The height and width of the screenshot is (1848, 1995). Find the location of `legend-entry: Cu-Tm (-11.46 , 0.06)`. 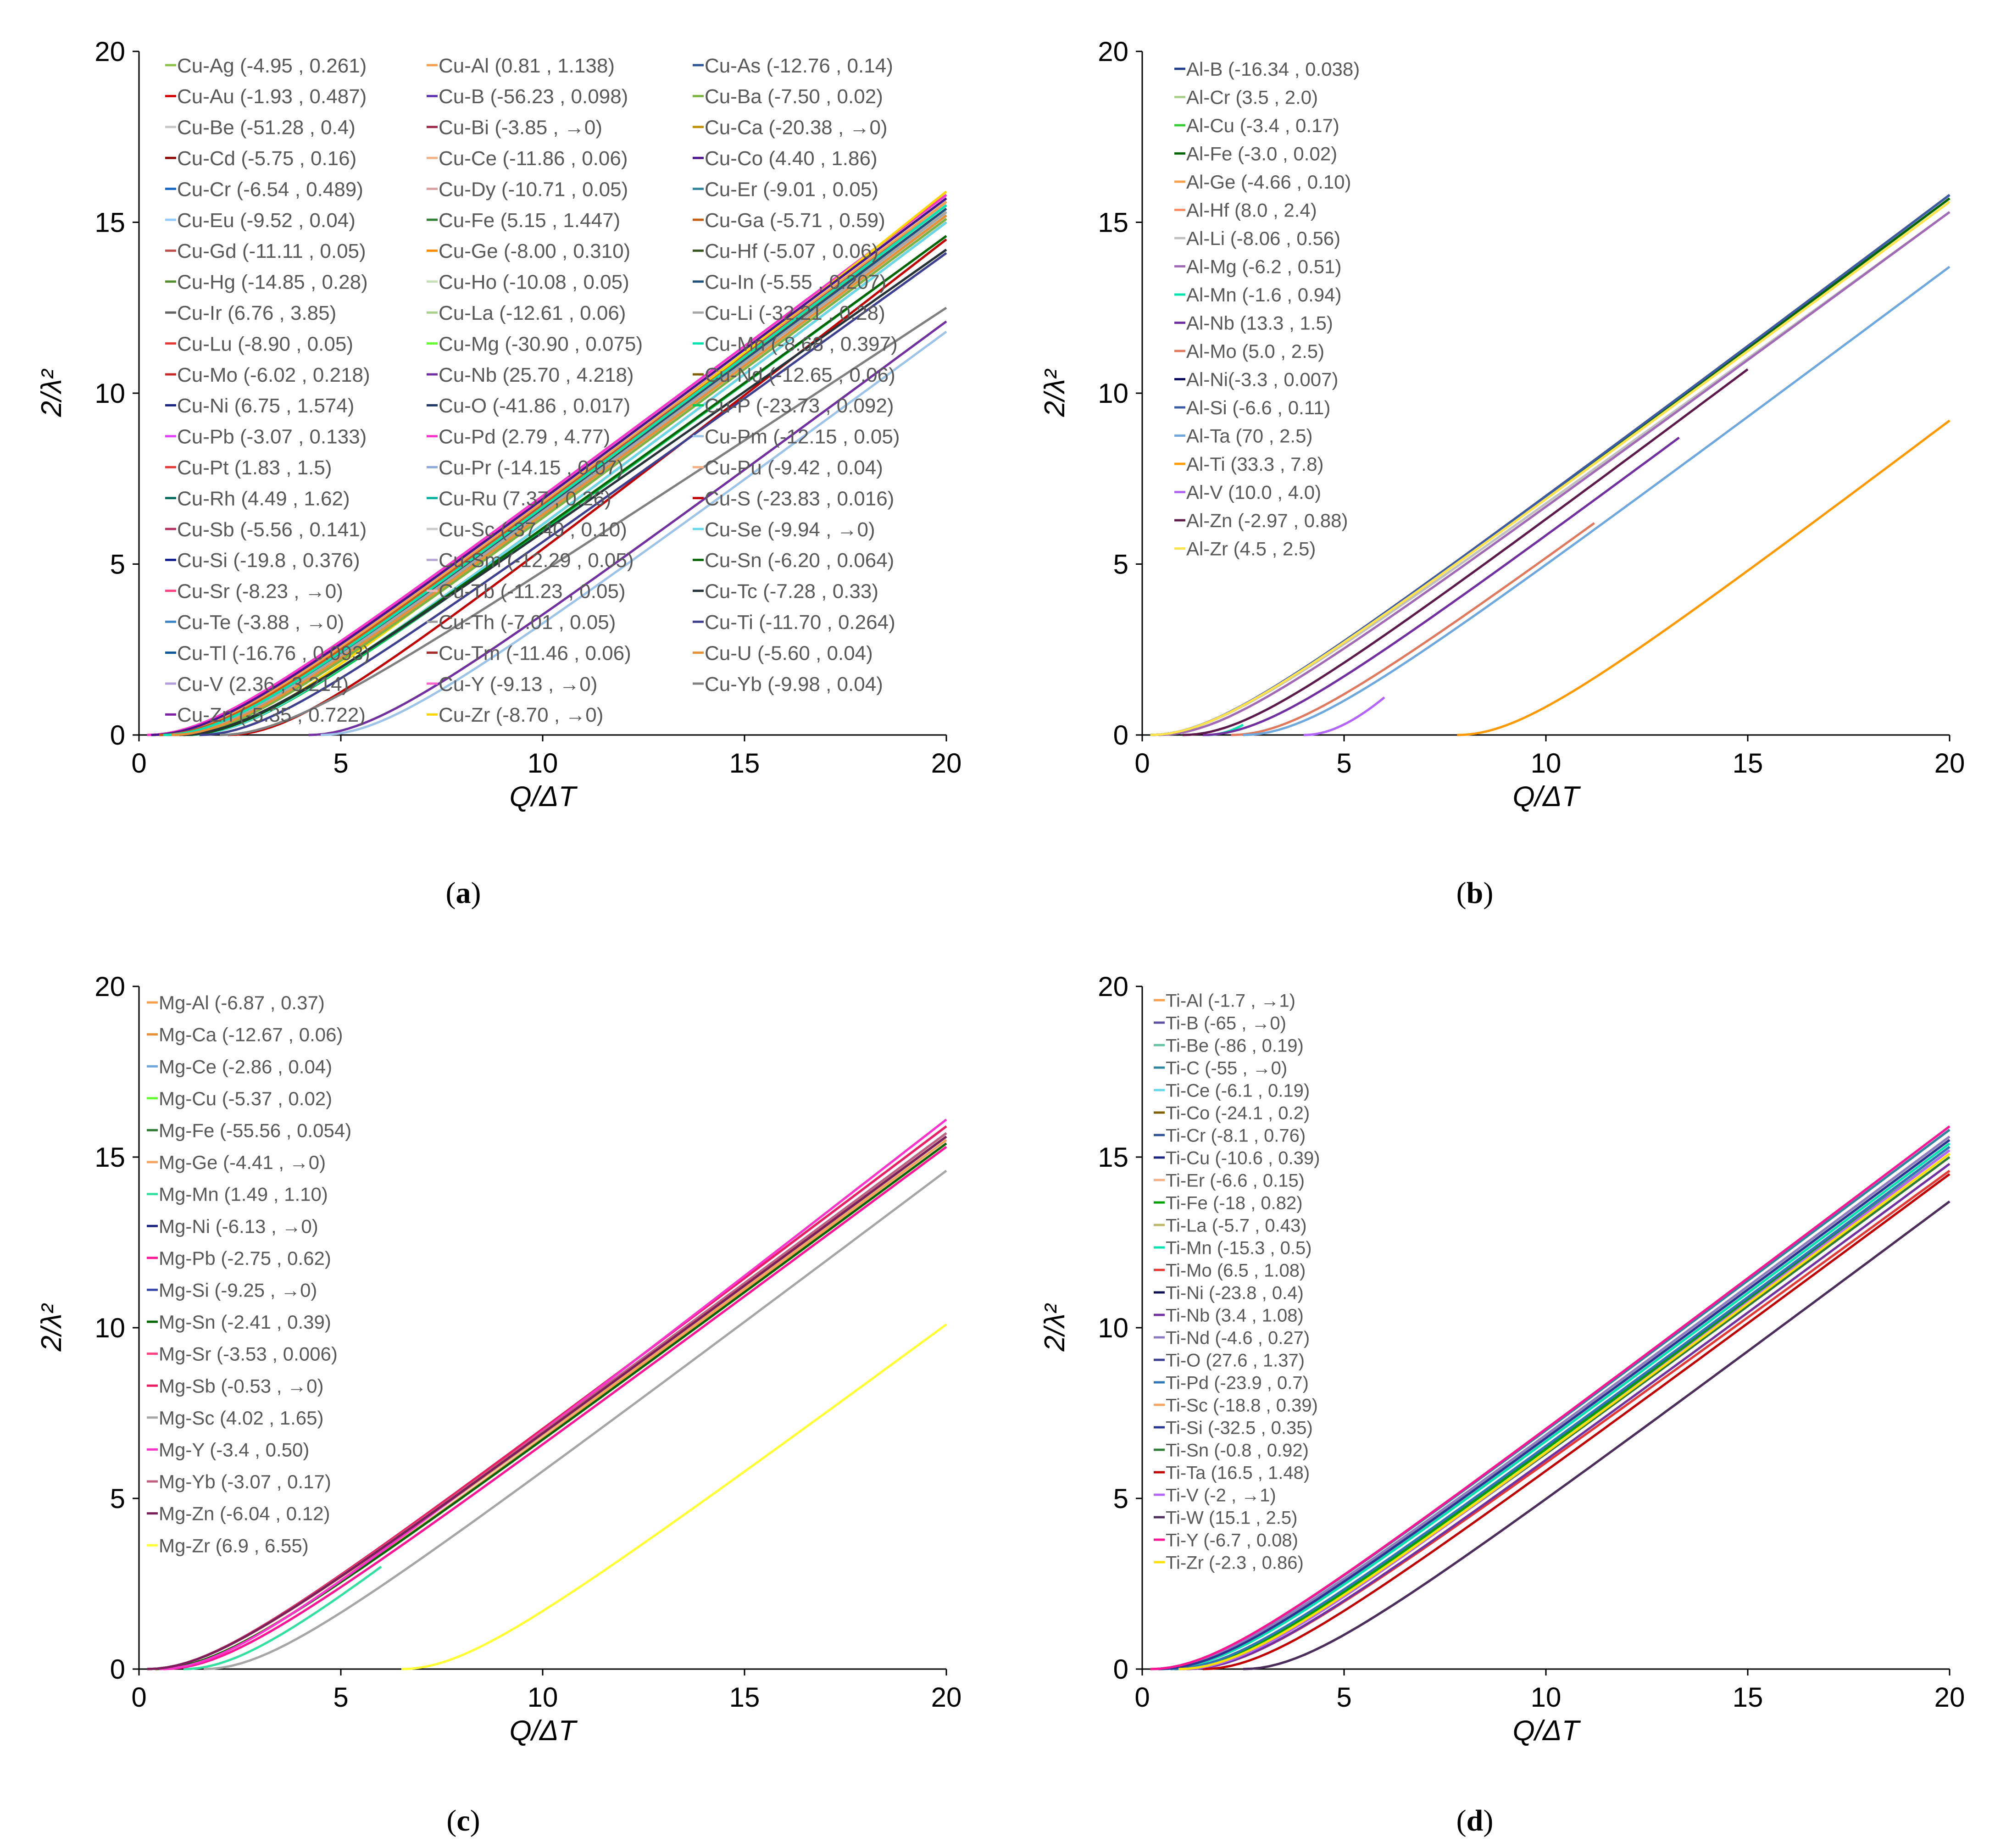

legend-entry: Cu-Tm (-11.46 , 0.06) is located at coordinates (535, 653).